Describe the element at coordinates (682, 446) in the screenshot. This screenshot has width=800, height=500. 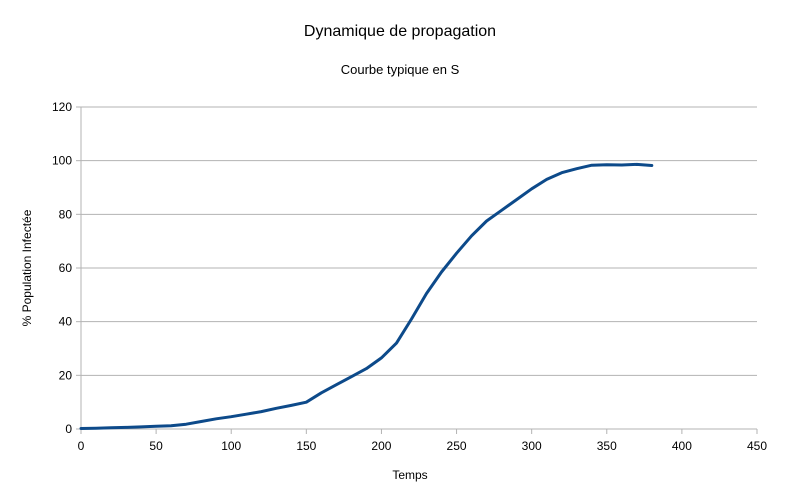
I see `x-tick-label: 400` at that location.